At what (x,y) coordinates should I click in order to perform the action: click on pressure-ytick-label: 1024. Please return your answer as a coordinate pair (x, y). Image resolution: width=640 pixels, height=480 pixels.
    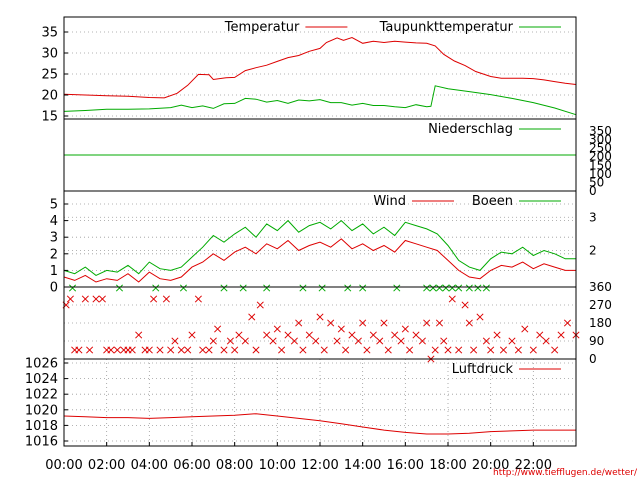
    Looking at the image, I should click on (41, 379).